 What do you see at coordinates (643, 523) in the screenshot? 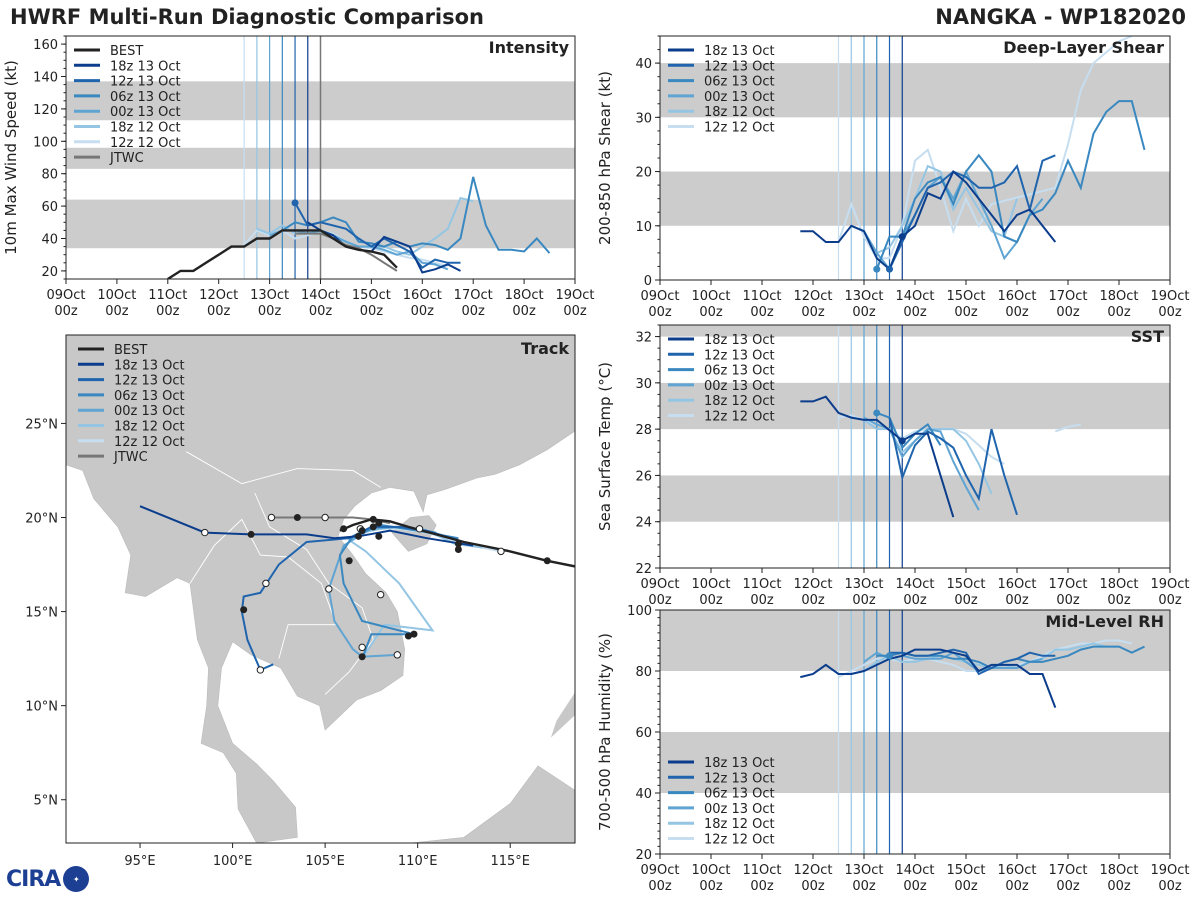
I see `y-tick-label: 24` at bounding box center [643, 523].